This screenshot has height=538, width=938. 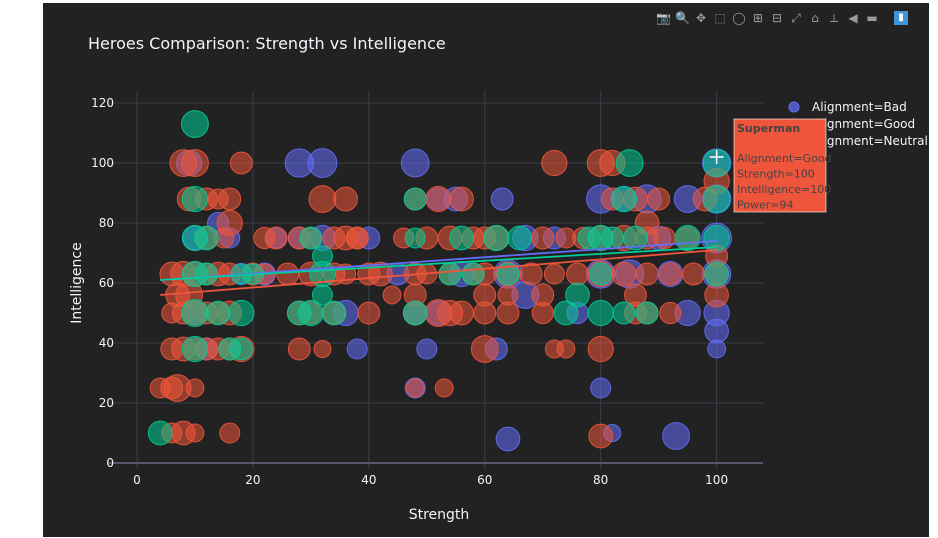 I want to click on spike-lines-icon: ⟂, so click(x=833, y=18).